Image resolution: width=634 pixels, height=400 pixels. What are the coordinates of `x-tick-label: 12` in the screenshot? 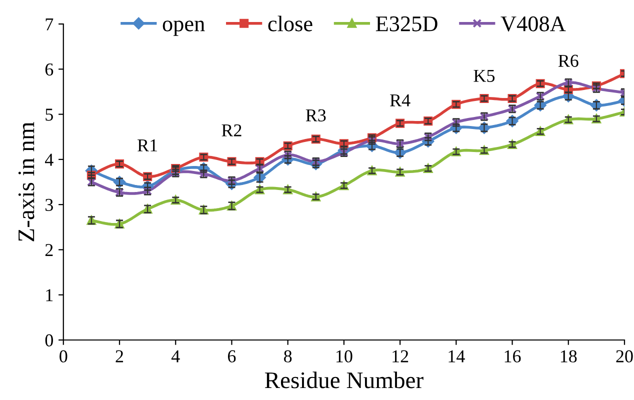 It's located at (400, 356).